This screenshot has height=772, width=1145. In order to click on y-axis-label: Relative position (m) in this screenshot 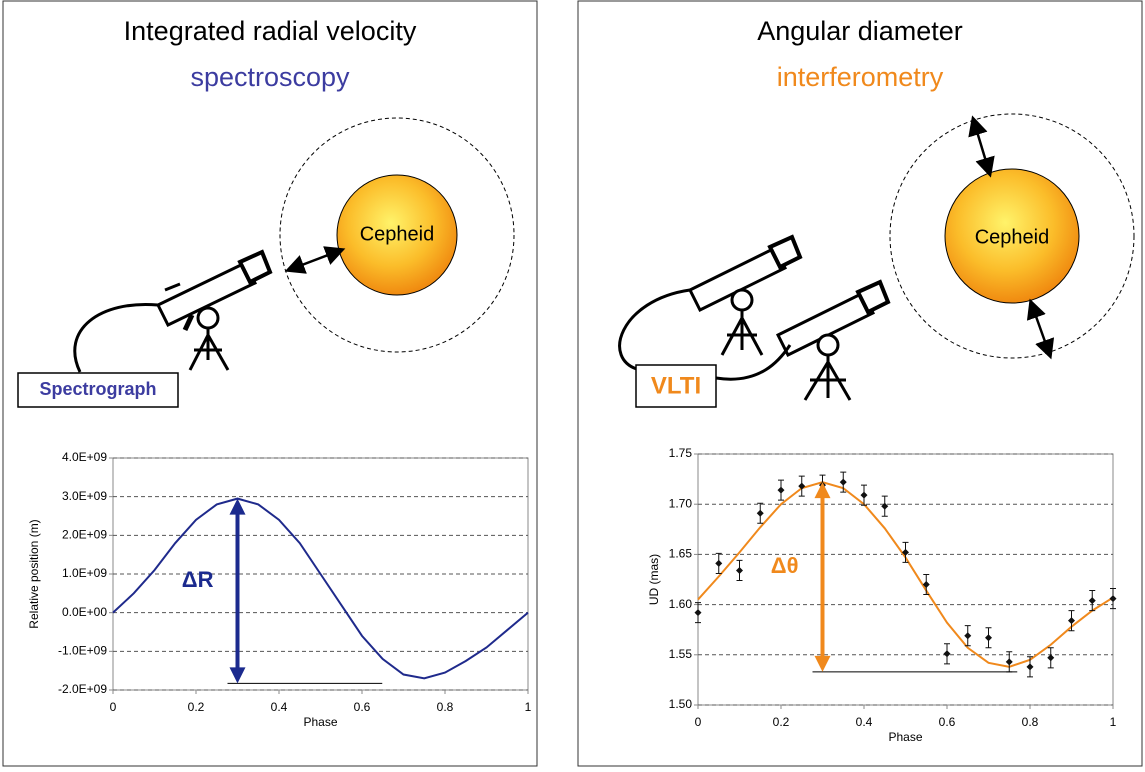, I will do `click(34, 573)`.